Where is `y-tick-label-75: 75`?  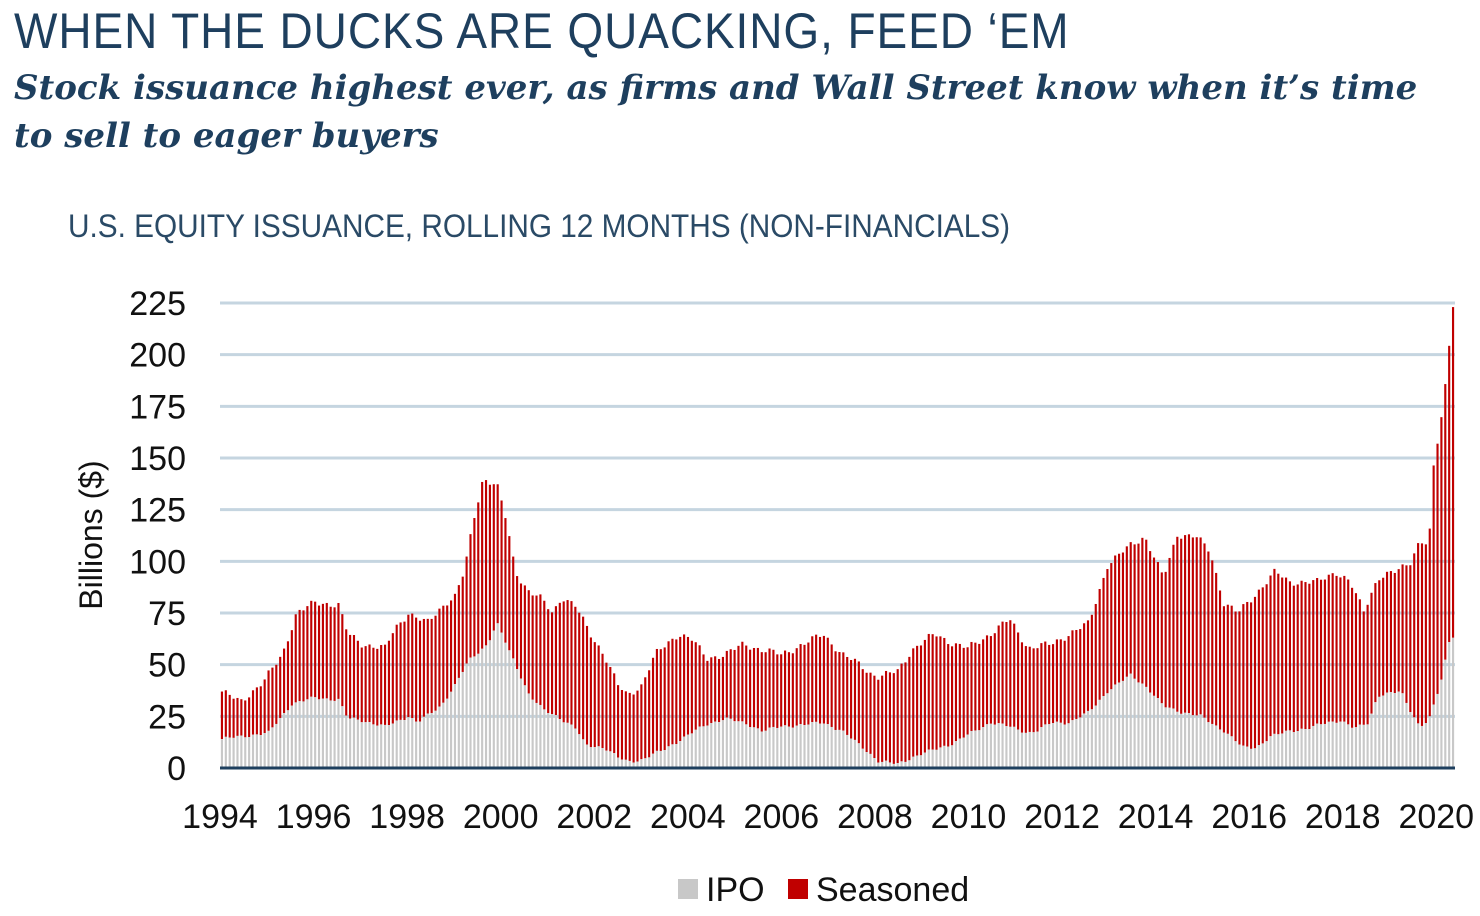 y-tick-label-75: 75 is located at coordinates (167, 614).